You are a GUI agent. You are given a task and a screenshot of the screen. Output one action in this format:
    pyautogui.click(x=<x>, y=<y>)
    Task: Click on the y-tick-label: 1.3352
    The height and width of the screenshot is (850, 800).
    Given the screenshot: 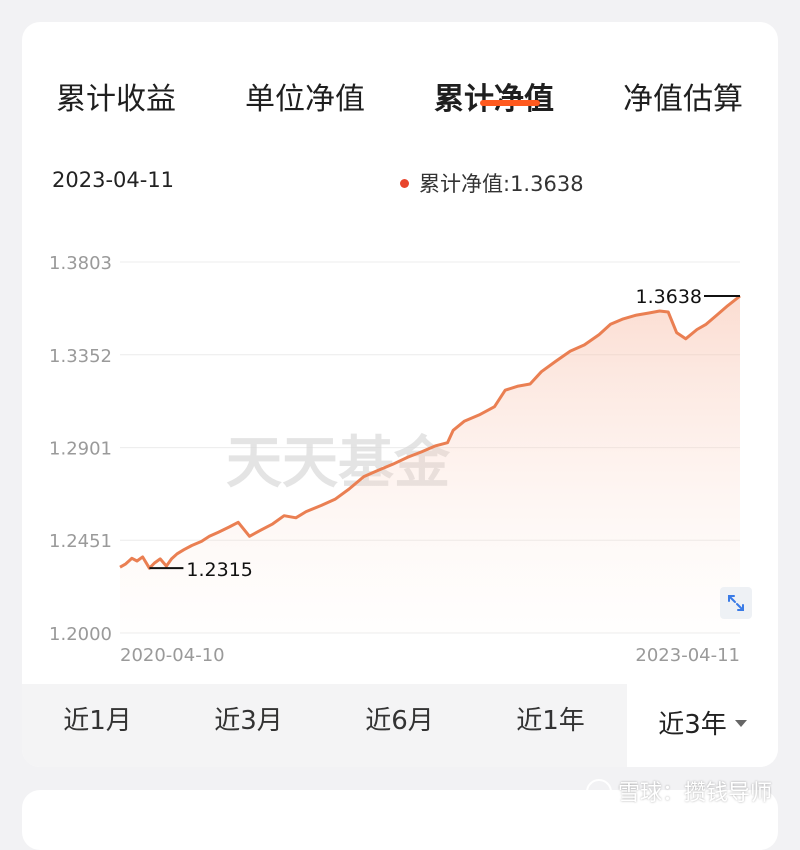 What is the action you would take?
    pyautogui.click(x=80, y=356)
    